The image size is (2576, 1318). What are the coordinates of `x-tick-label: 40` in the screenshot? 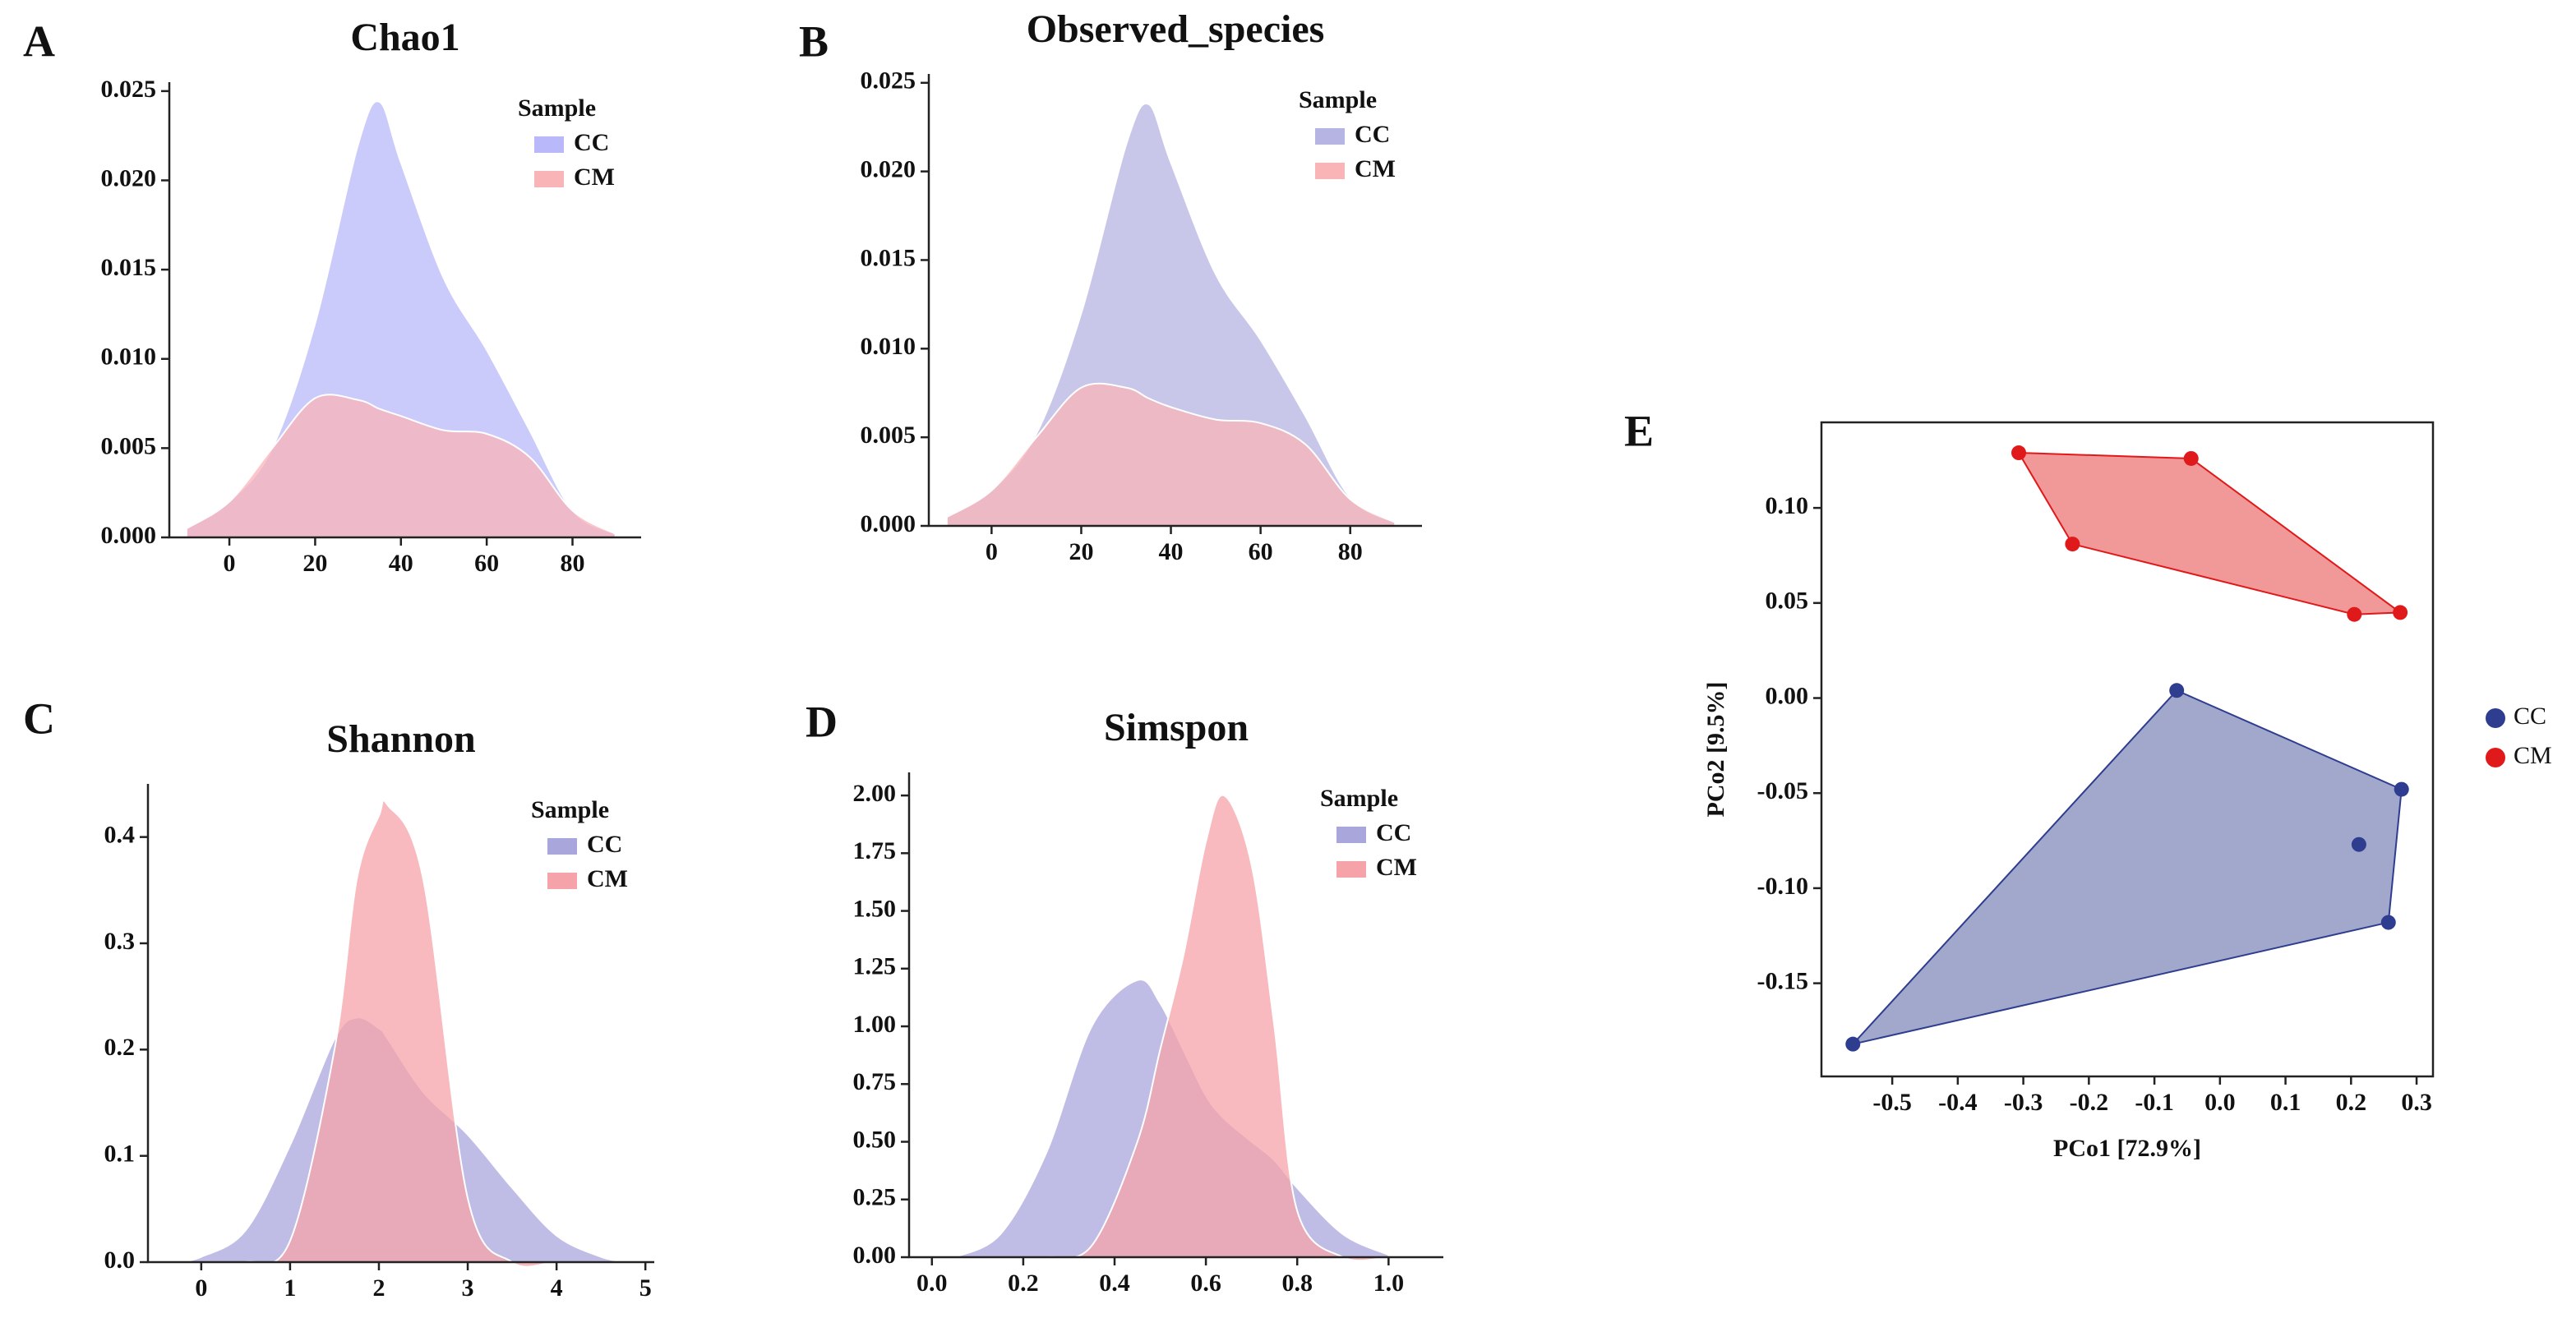 It's located at (401, 563).